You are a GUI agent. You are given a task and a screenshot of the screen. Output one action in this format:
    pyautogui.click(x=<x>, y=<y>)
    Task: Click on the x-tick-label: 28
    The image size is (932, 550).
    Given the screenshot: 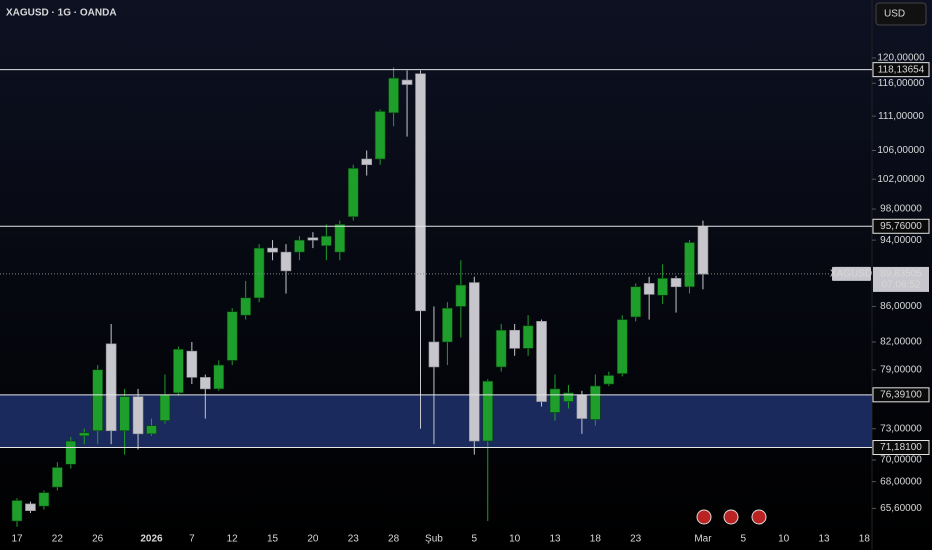 What is the action you would take?
    pyautogui.click(x=394, y=539)
    